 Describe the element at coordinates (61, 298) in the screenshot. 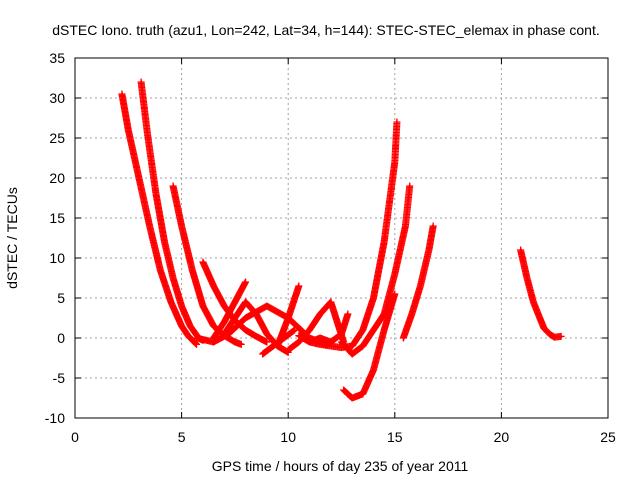

I see `y-tick-label: 5` at that location.